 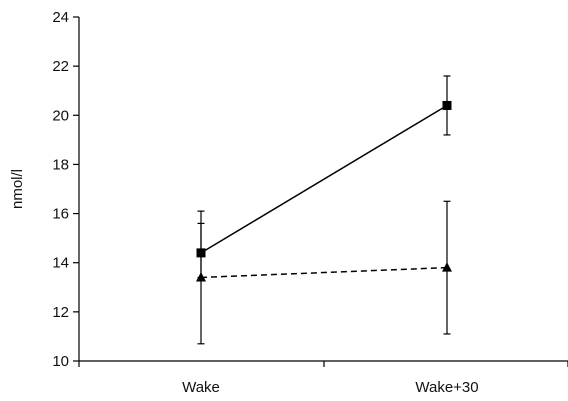 I want to click on y-tick-label: 12, so click(x=60, y=312).